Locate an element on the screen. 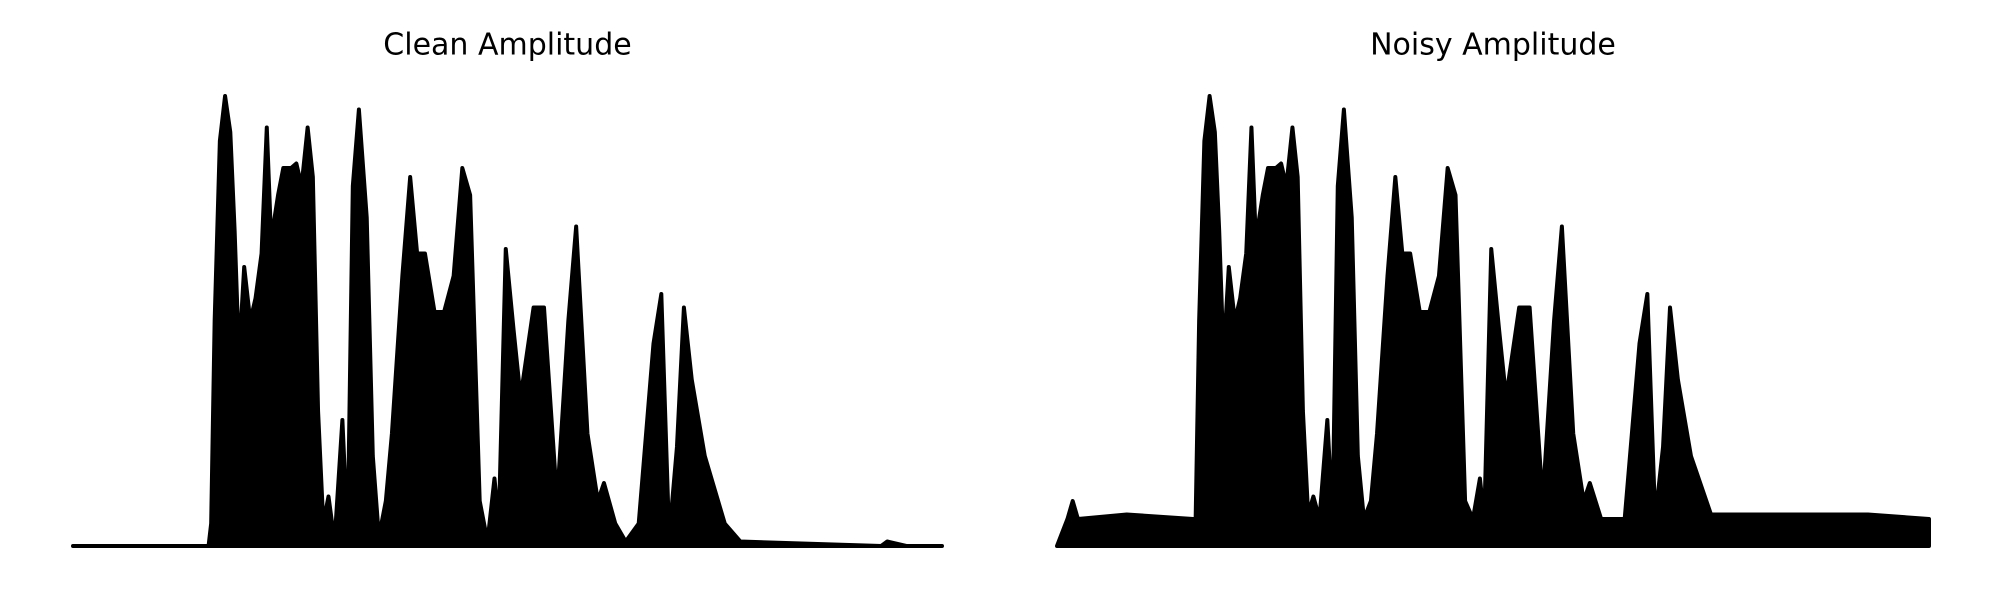  chart-title: Noisy Amplitude is located at coordinates (1493, 45).